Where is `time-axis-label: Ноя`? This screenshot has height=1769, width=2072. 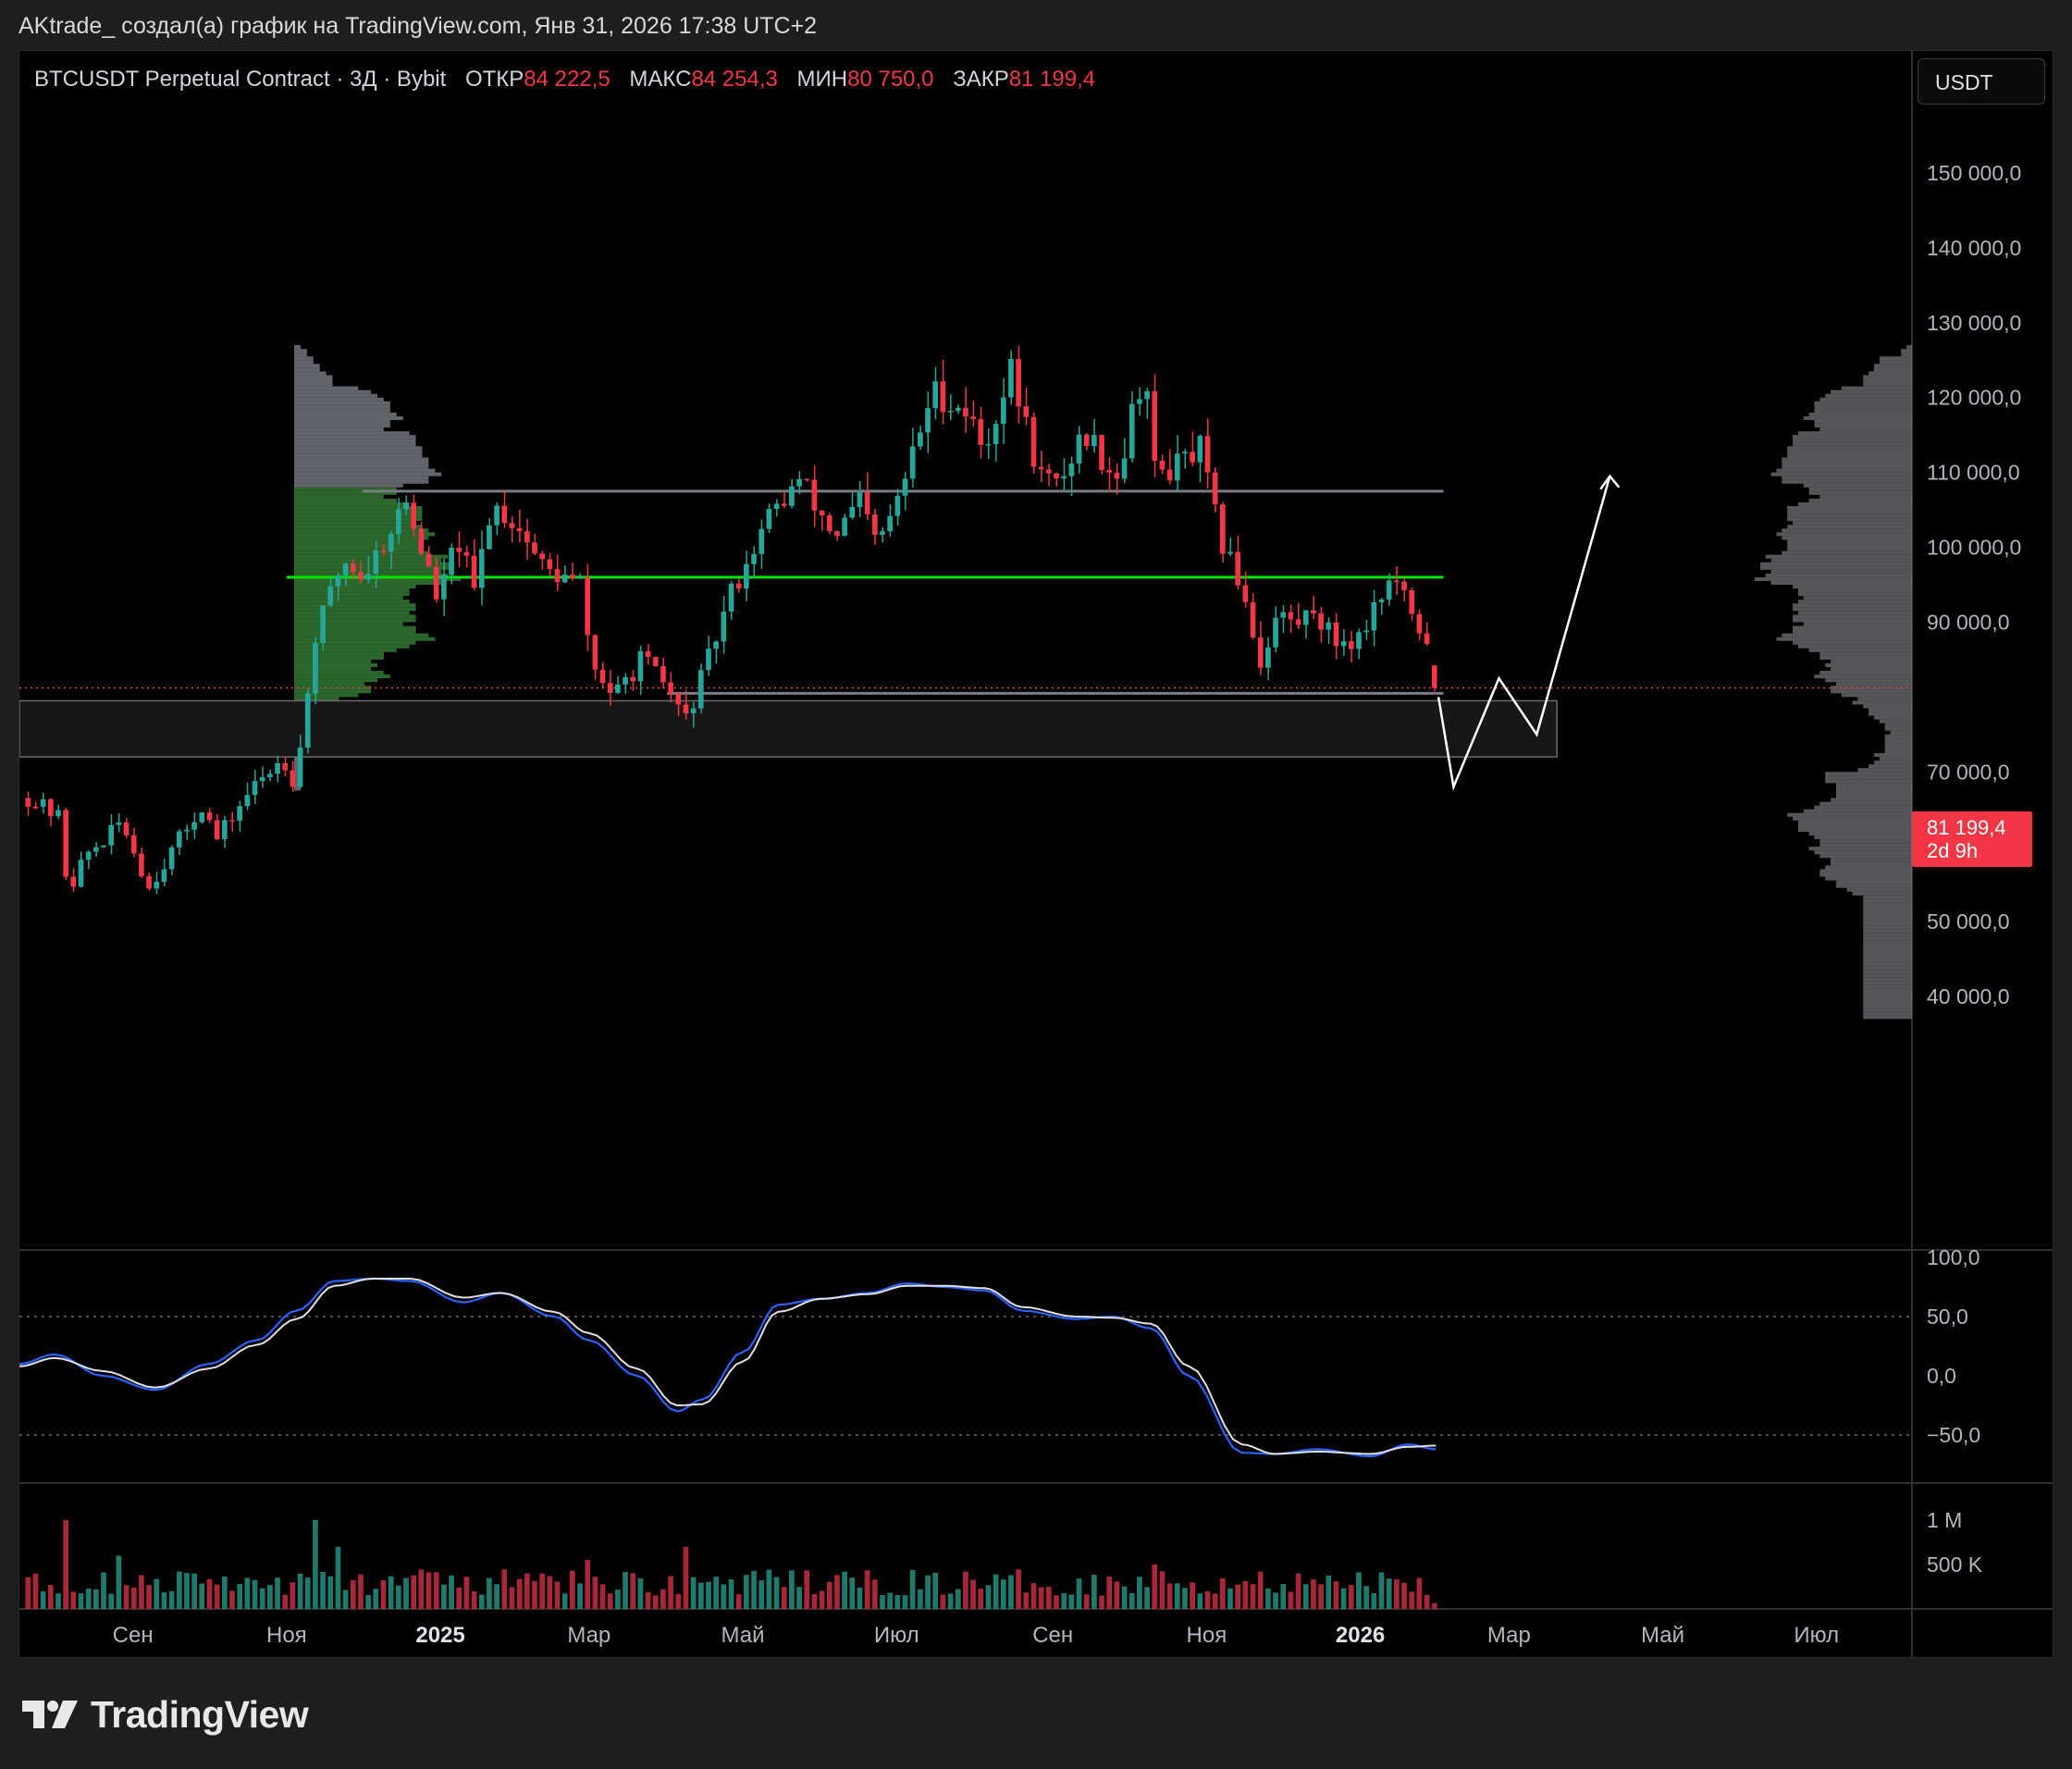 time-axis-label: Ноя is located at coordinates (1207, 1635).